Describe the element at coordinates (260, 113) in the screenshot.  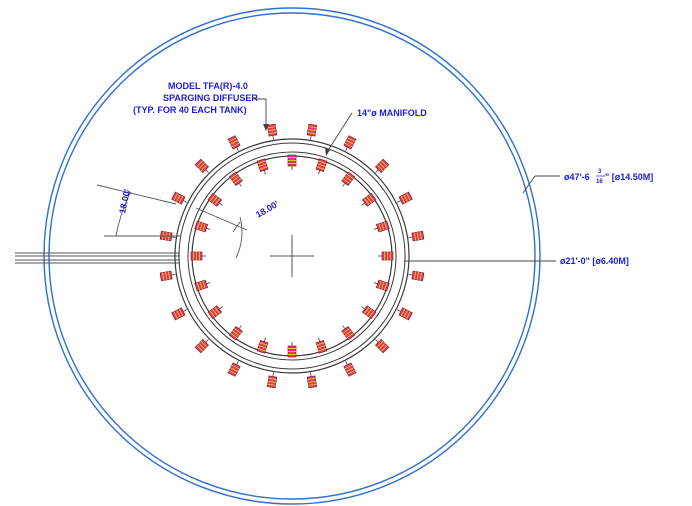
I see `diffuser-leader` at that location.